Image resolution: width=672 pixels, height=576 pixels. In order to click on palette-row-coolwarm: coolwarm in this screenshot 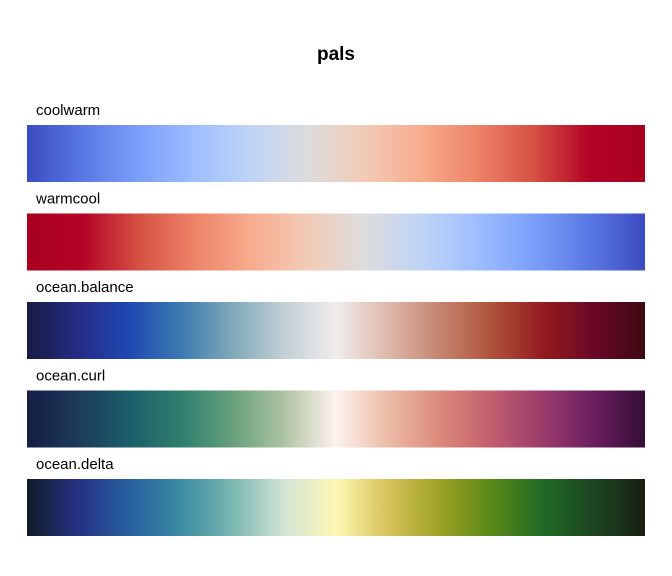, I will do `click(336, 142)`.